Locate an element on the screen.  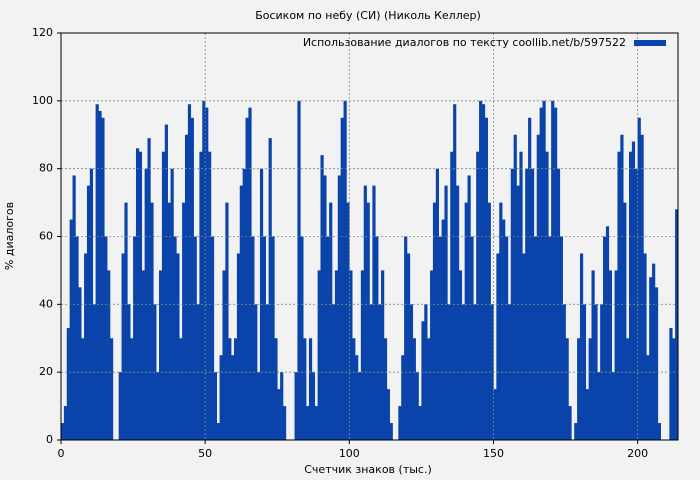
y-tick-label: 40 is located at coordinates (46, 303).